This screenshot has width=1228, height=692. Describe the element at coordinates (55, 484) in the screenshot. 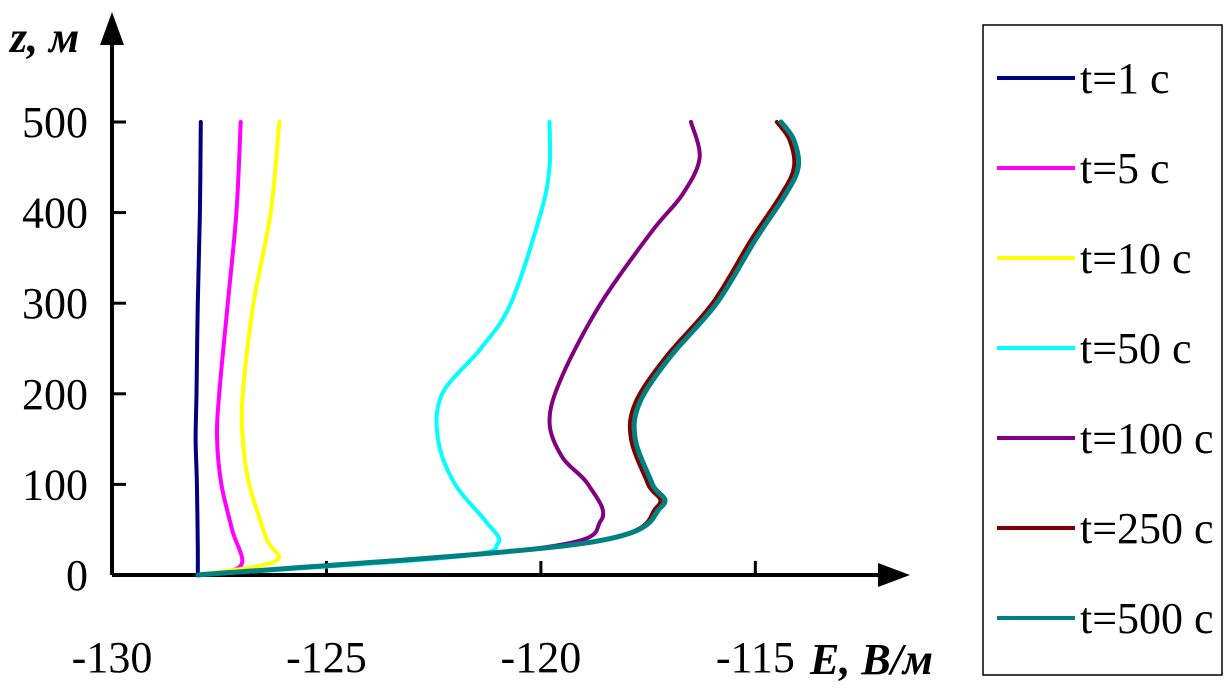

I see `y-tick-label: 100` at that location.